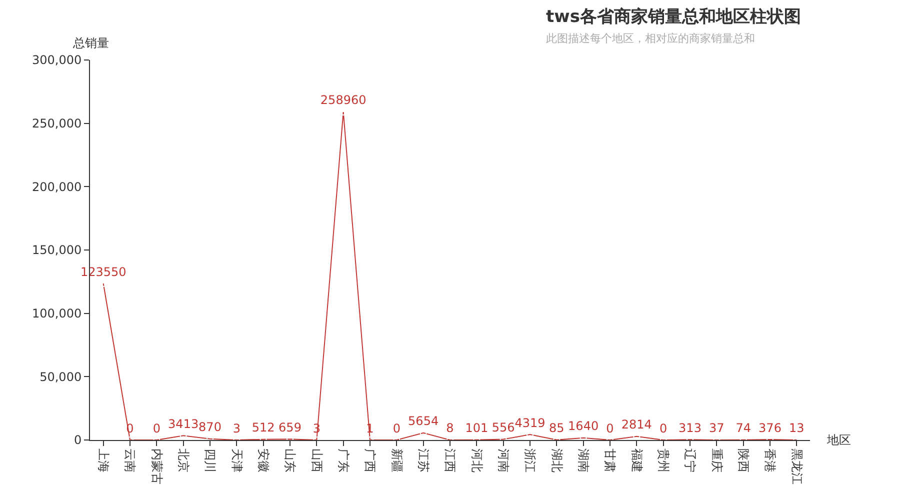 The image size is (900, 500). Describe the element at coordinates (263, 427) in the screenshot. I see `data-label: 512` at that location.